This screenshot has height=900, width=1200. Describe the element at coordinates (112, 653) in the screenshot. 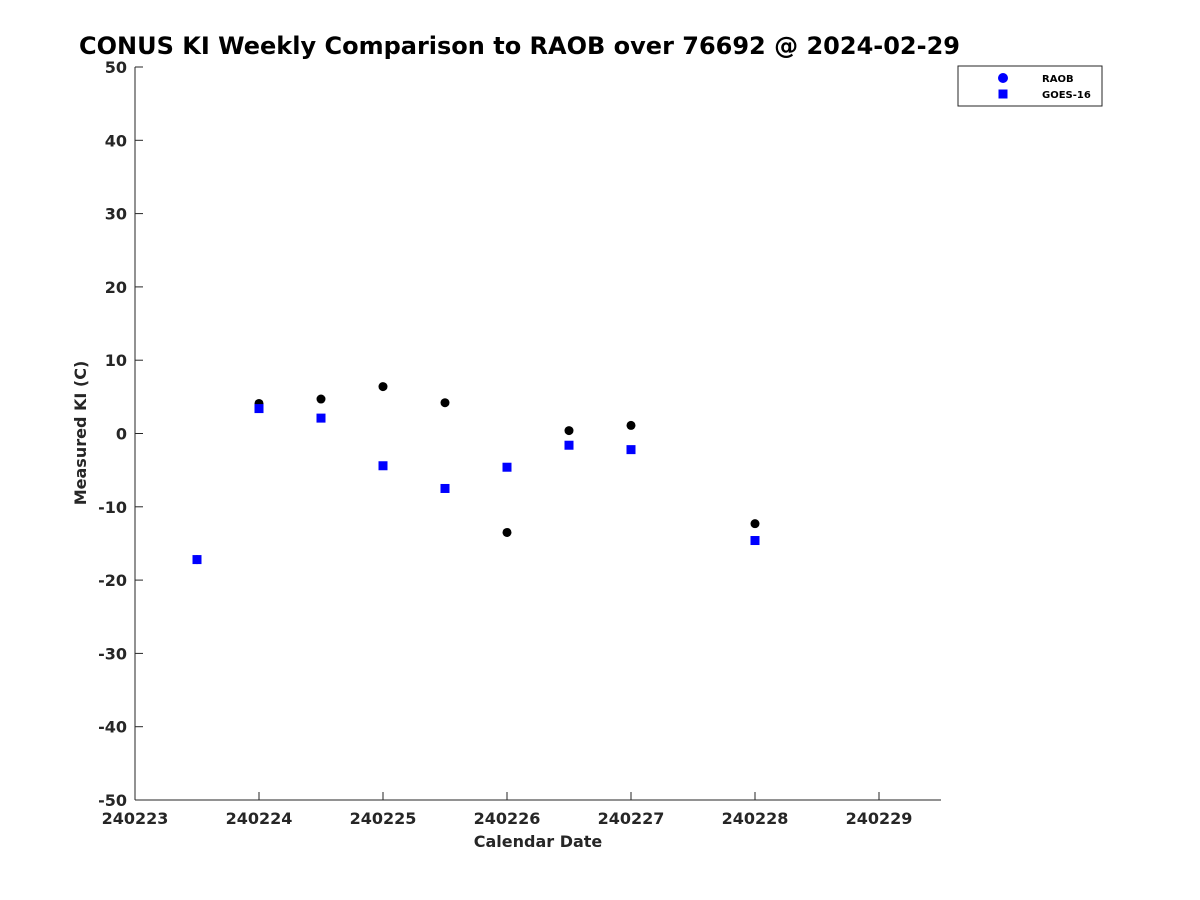

I see `y-tick-label: -30` at that location.